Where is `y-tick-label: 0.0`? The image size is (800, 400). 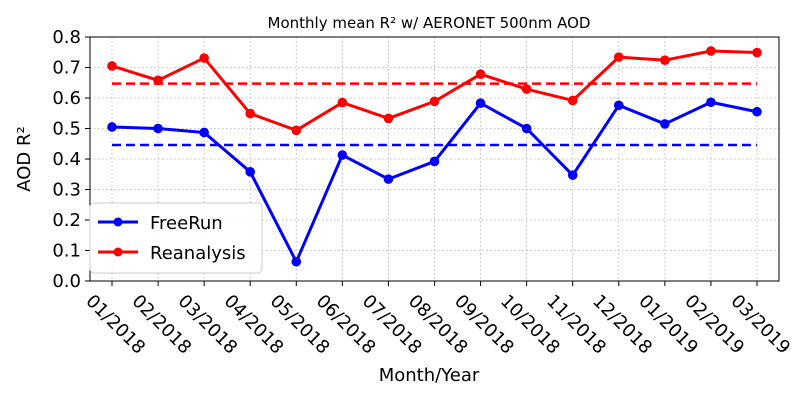
y-tick-label: 0.0 is located at coordinates (66, 281).